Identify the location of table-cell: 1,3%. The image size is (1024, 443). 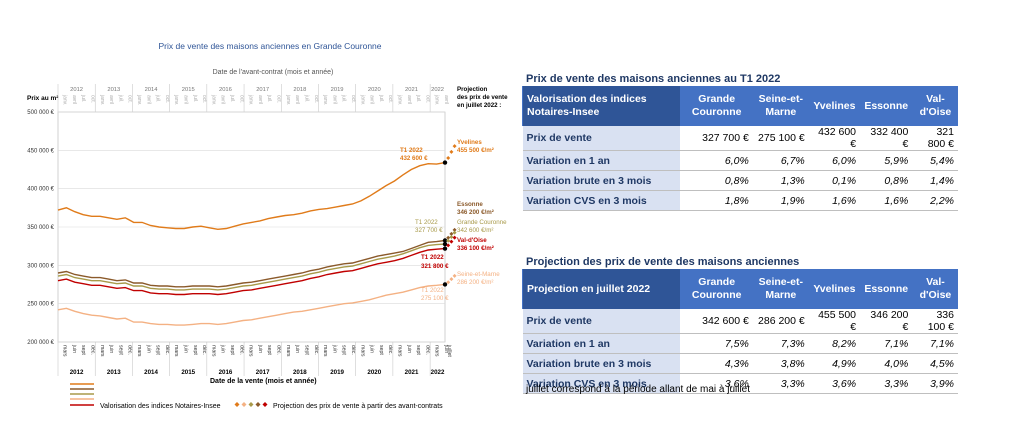
(780, 180).